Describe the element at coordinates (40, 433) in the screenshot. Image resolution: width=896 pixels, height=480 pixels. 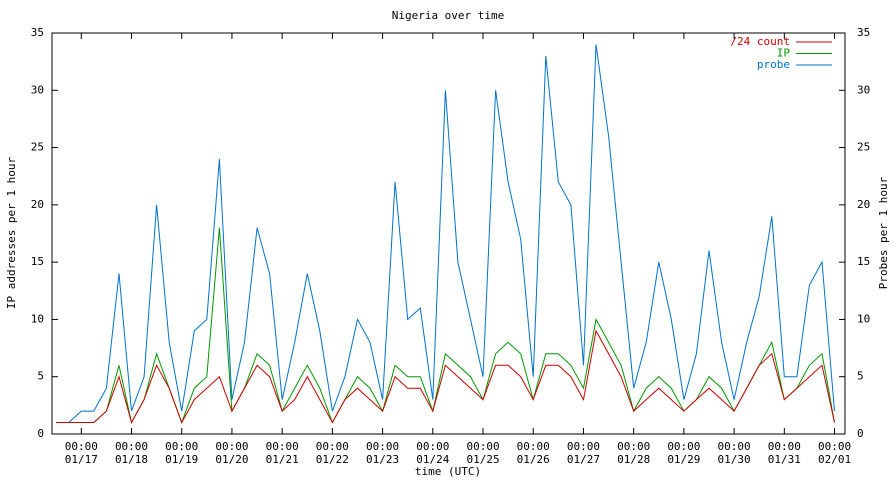
I see `y-tick-label: 0` at that location.